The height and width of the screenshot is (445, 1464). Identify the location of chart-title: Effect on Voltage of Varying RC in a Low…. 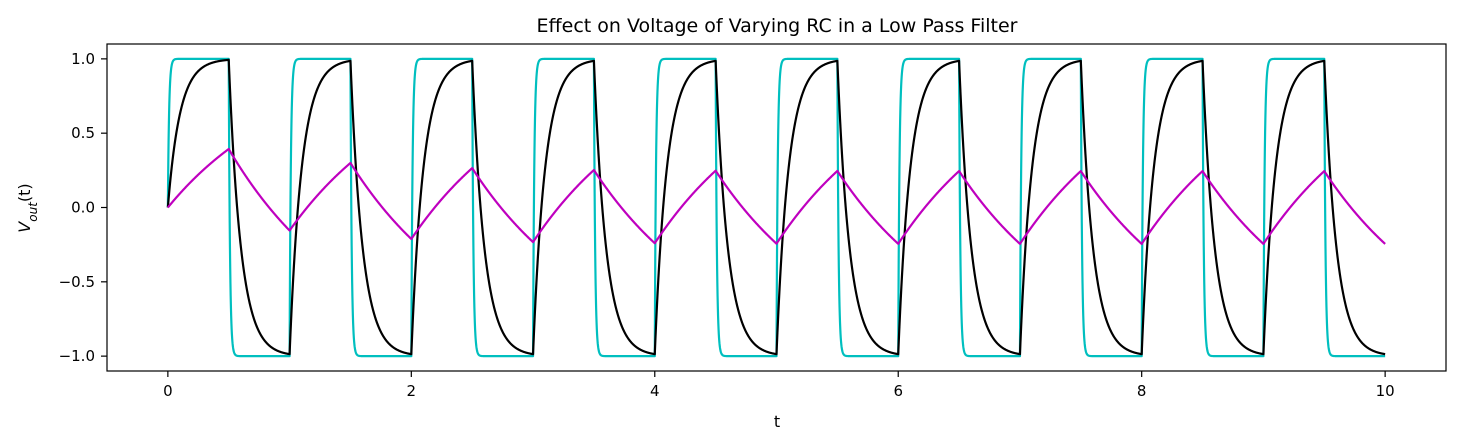
(777, 26).